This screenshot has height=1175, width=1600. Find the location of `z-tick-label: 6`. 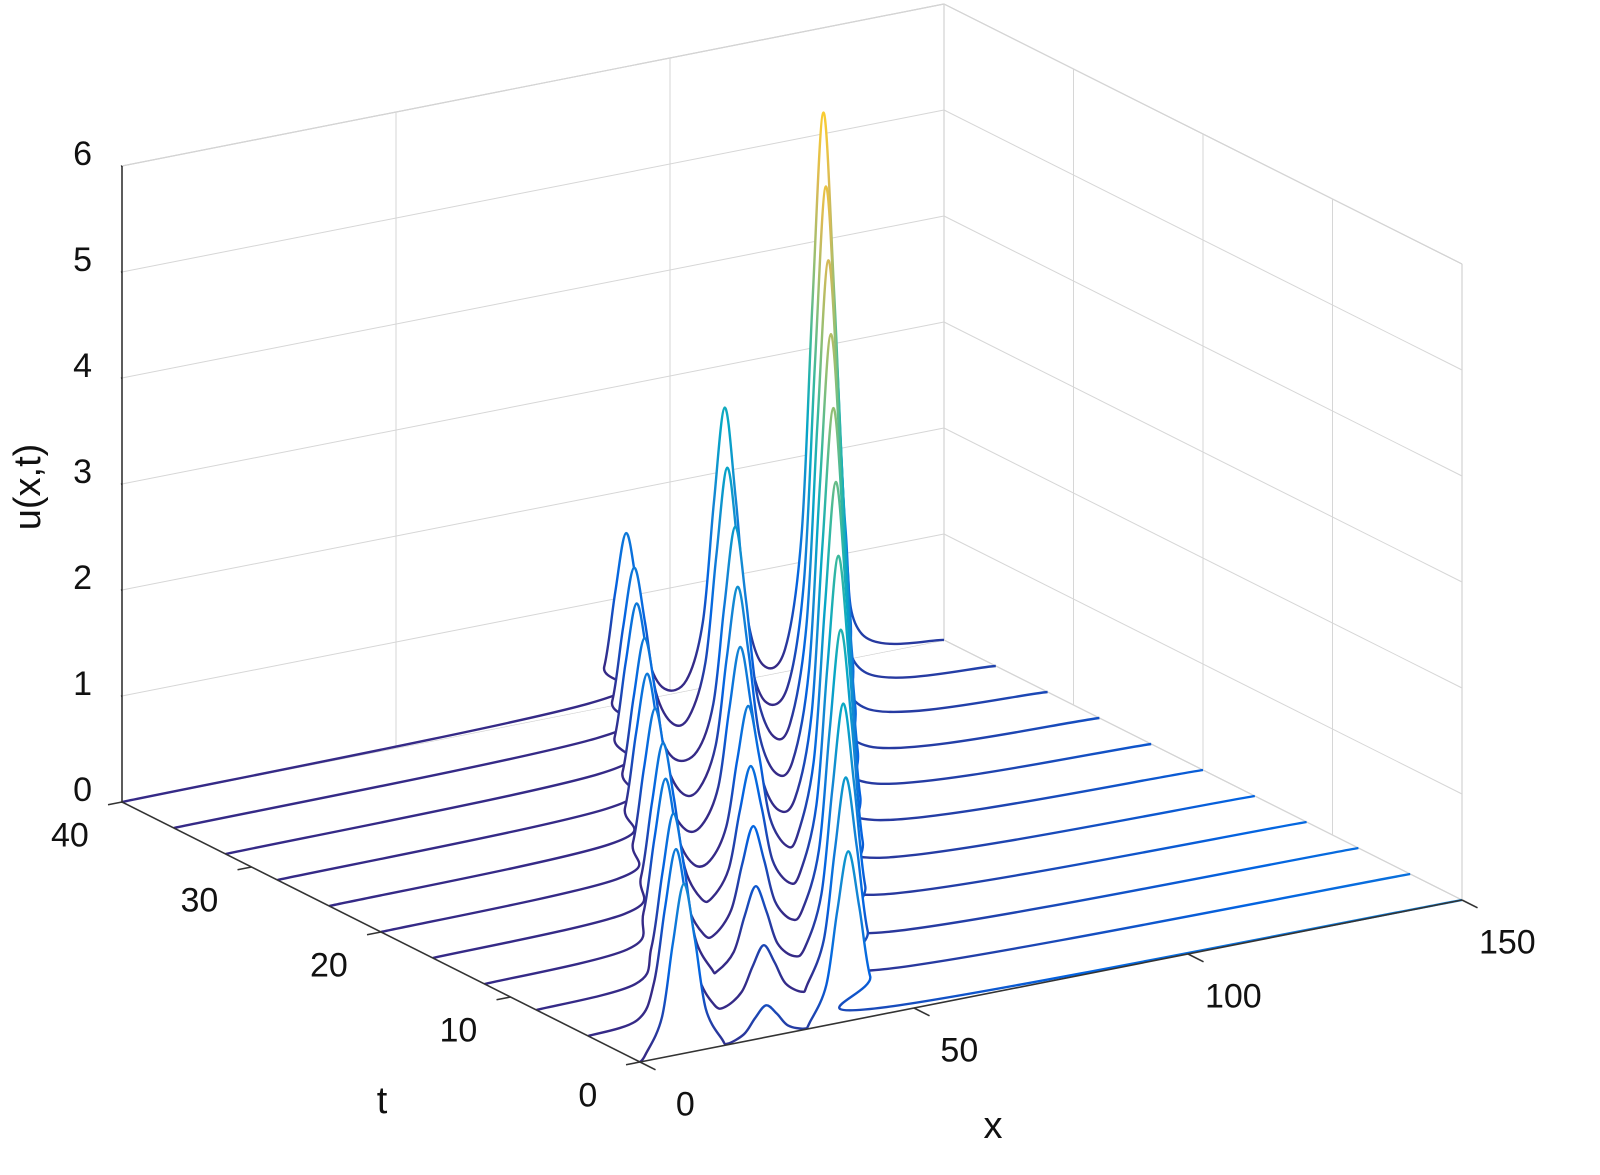

z-tick-label: 6 is located at coordinates (82, 154).